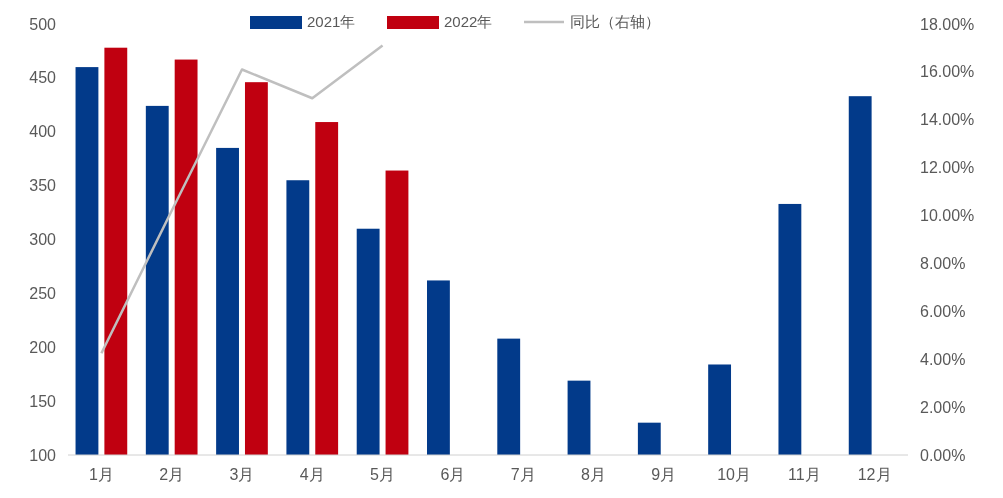 The width and height of the screenshot is (1003, 498). What do you see at coordinates (947, 168) in the screenshot?
I see `y2-tick-label: 12.00%` at bounding box center [947, 168].